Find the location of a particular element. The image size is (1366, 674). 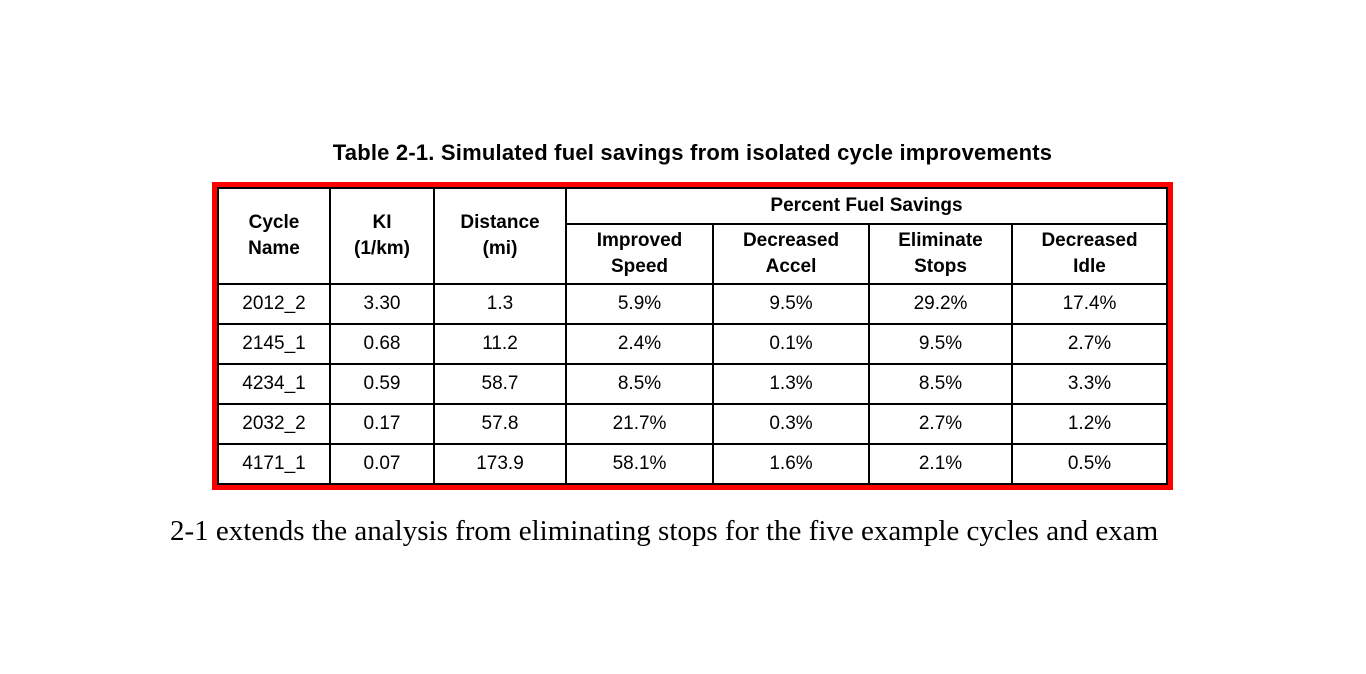

header-eliminate-stops: Eliminate Stops is located at coordinates (940, 254).